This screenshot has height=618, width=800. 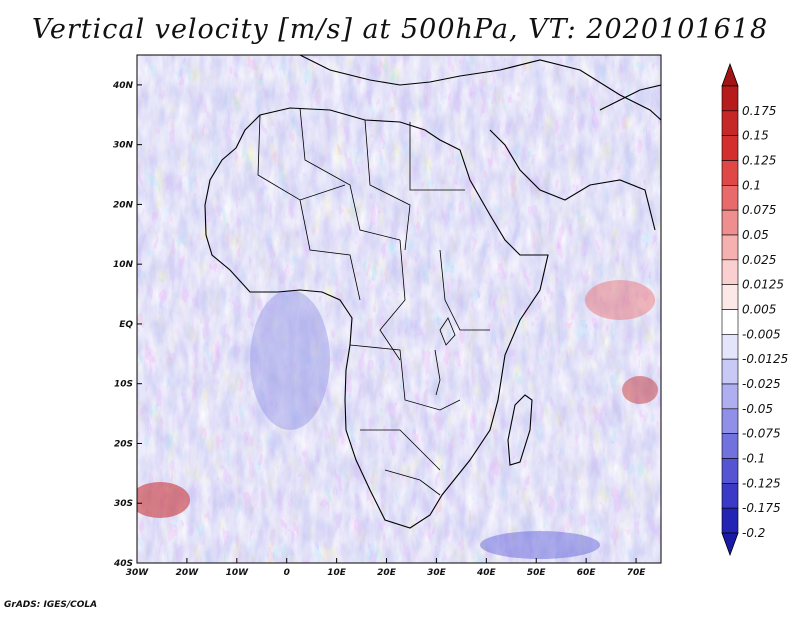 I want to click on colorbar-label: 0.15, so click(x=755, y=136).